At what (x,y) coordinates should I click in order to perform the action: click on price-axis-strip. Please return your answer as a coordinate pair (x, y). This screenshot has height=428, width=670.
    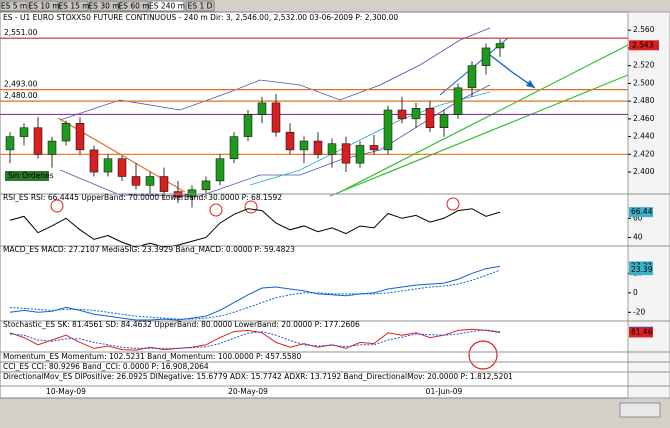
    Looking at the image, I should click on (648, 205).